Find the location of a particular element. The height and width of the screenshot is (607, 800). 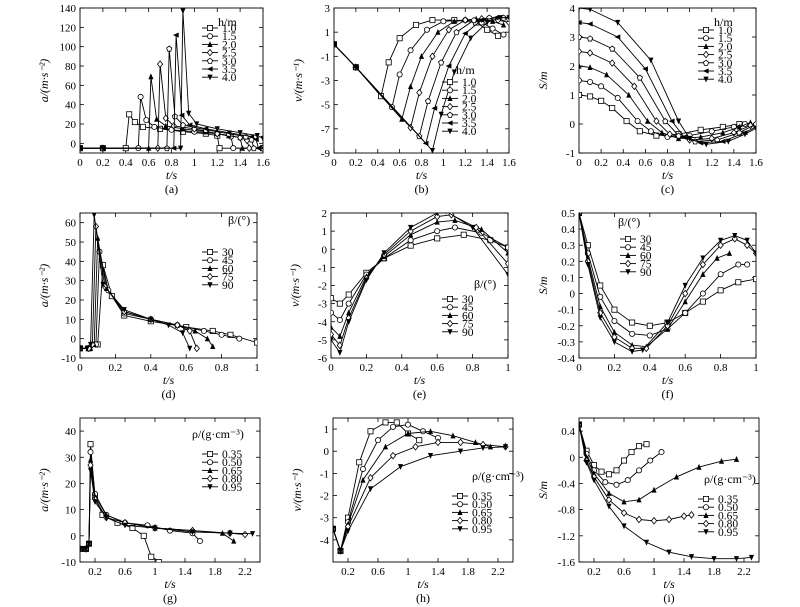

legend-label: 0.35 is located at coordinates (728, 500).